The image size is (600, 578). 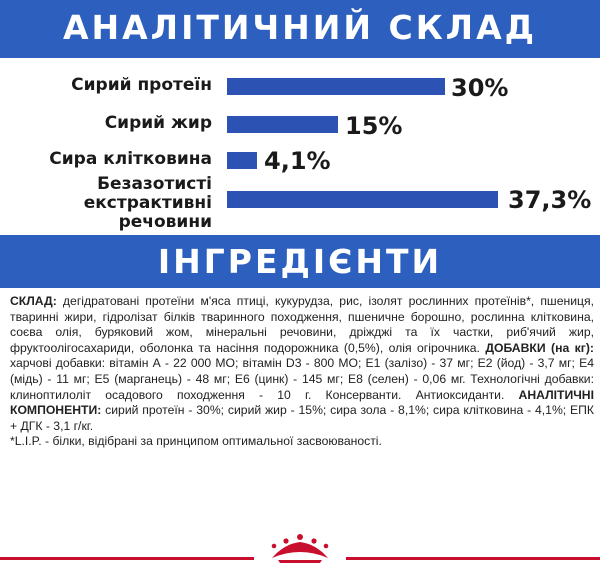 I want to click on analysis-title-banner: АНАЛІТИЧНИЙ СКЛАД, so click(x=300, y=29).